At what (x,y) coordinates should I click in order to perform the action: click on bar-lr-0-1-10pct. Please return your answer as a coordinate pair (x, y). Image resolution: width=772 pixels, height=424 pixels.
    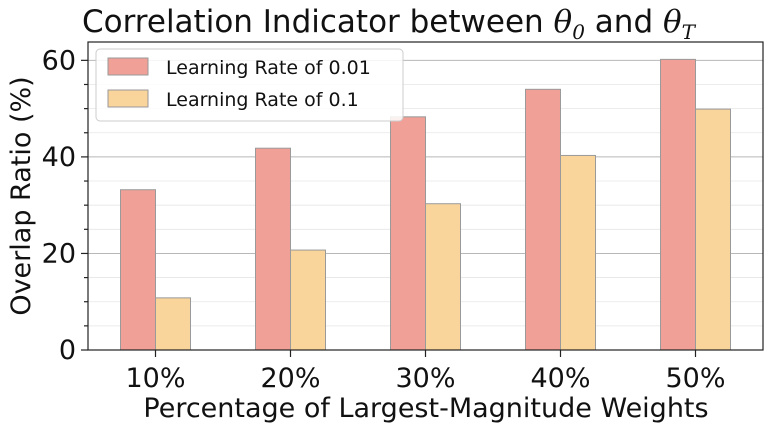
    Looking at the image, I should click on (173, 324).